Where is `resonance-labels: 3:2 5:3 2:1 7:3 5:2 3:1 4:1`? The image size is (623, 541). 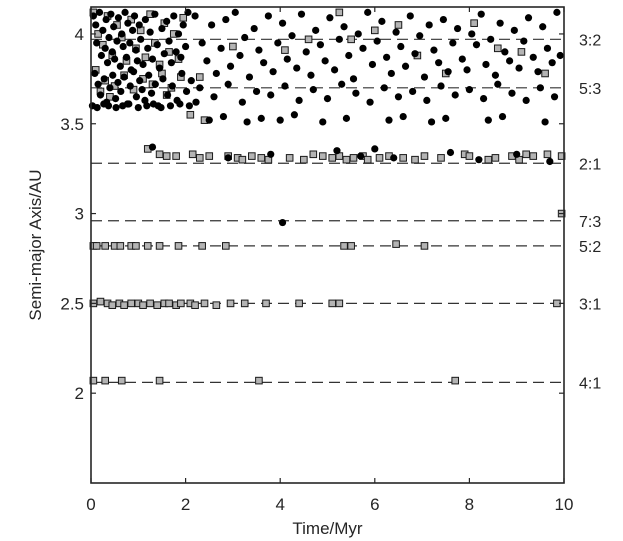 resonance-labels: 3:2 5:3 2:1 7:3 5:2 3:1 4:1 is located at coordinates (590, 212).